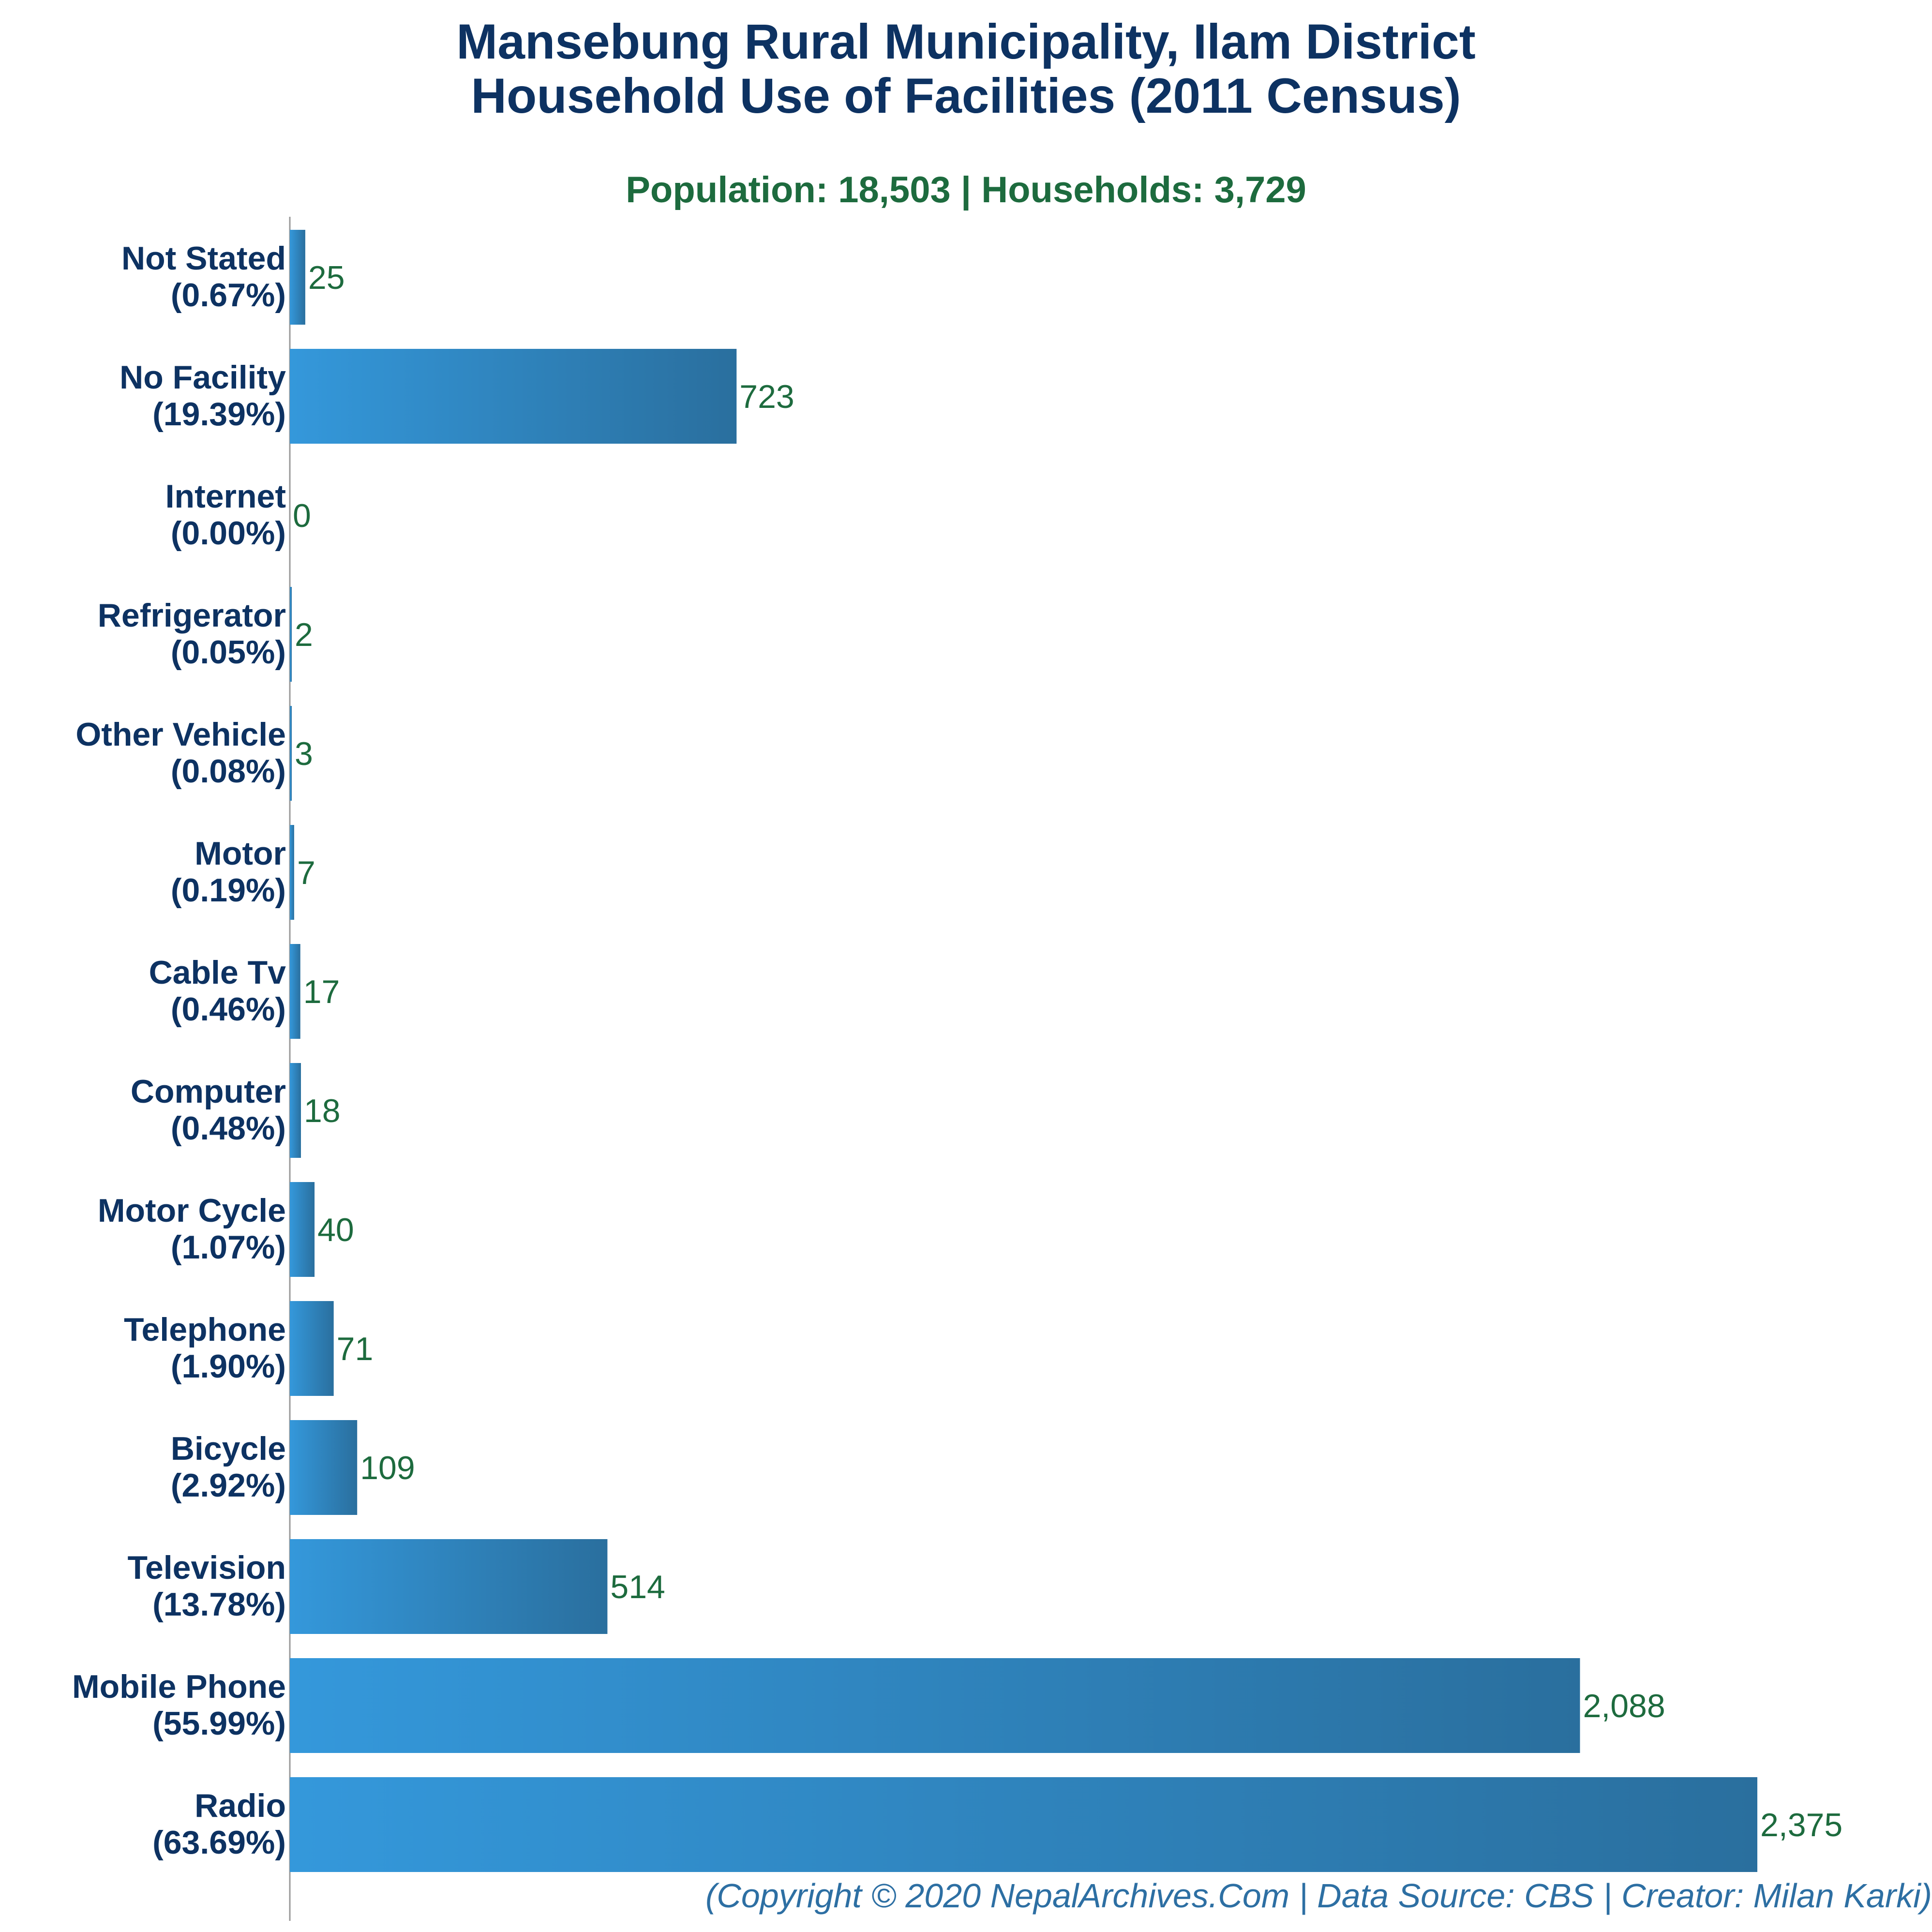  Describe the element at coordinates (322, 1111) in the screenshot. I see `value-label-computer: 18` at that location.